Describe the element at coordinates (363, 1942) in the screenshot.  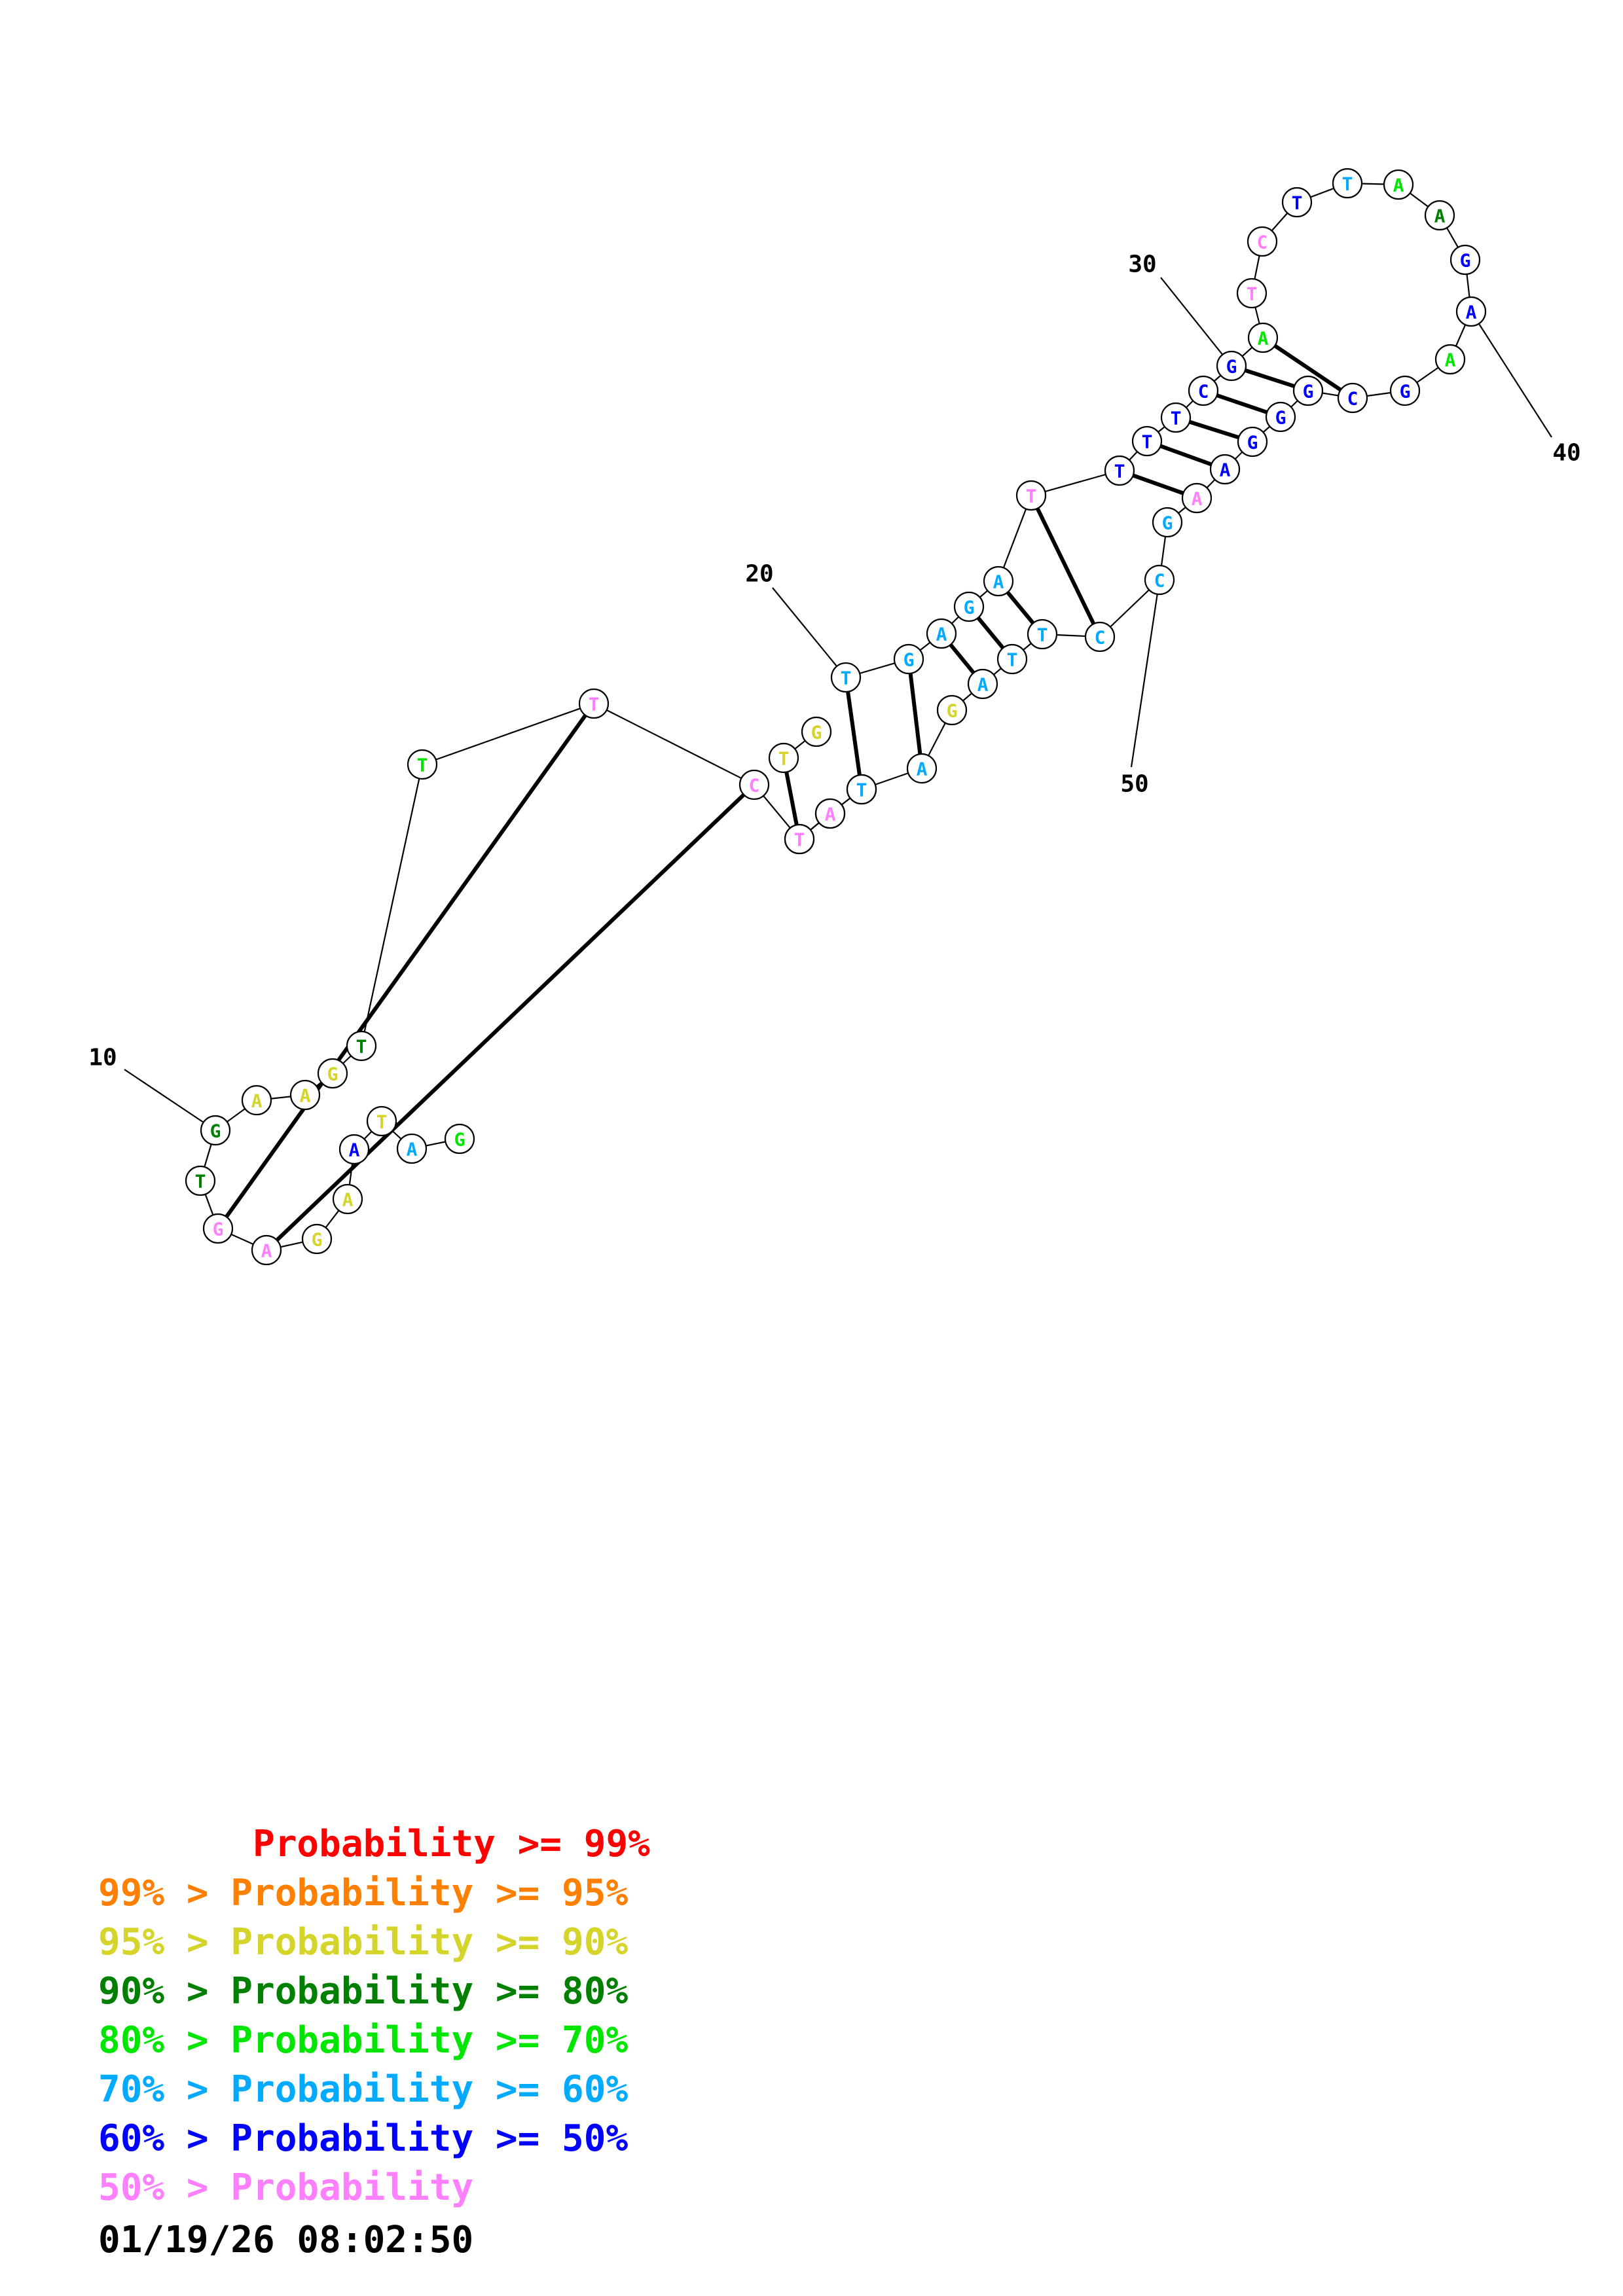
I see `legend-row: 95% > Probability >= 90%` at that location.